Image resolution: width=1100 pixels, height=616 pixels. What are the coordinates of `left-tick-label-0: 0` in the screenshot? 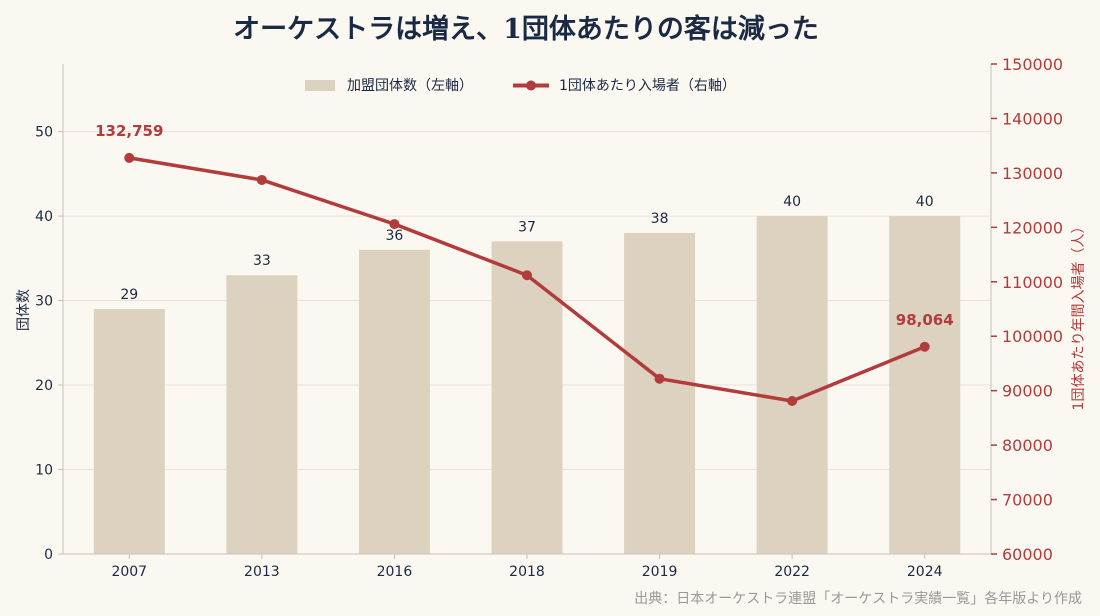 It's located at (48, 555).